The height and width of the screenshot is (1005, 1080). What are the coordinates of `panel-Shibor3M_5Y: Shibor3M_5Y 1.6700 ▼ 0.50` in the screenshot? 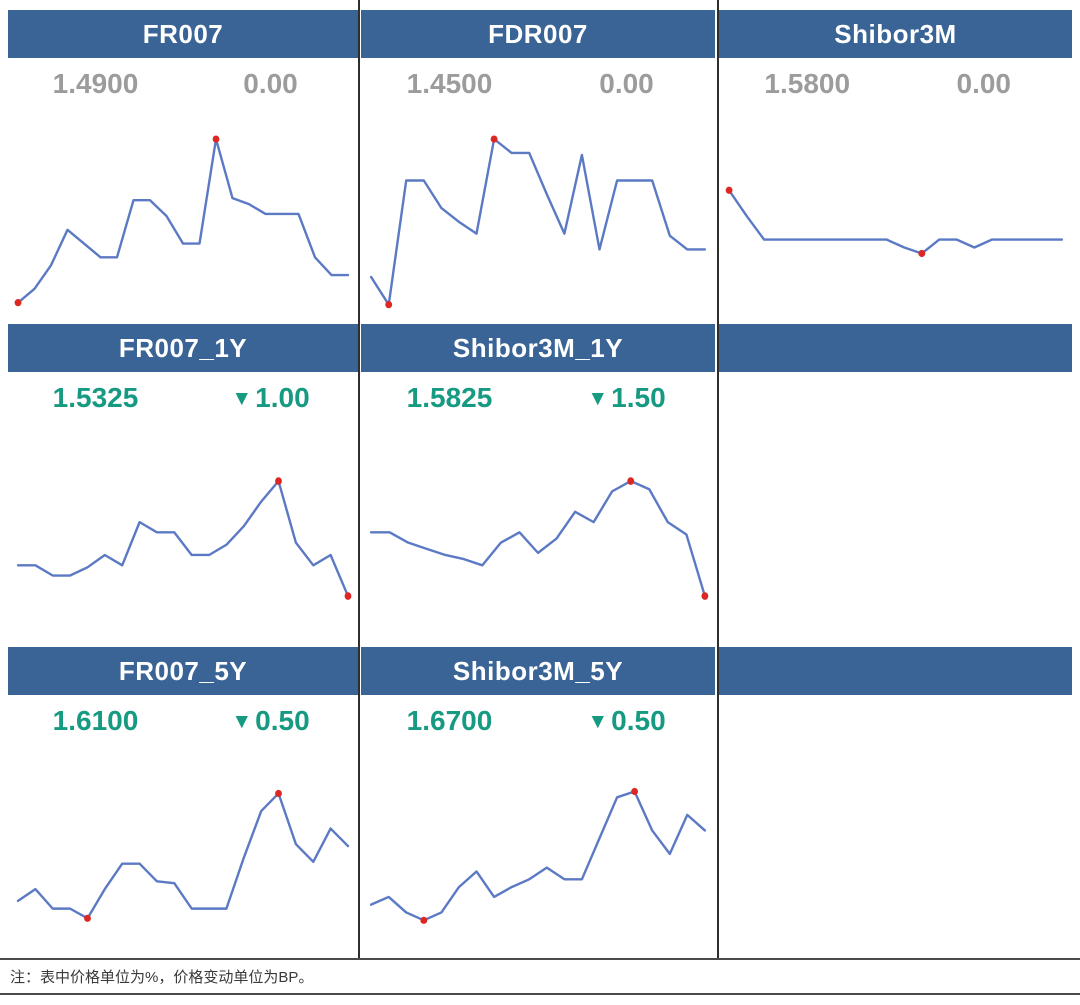 It's located at (538, 802).